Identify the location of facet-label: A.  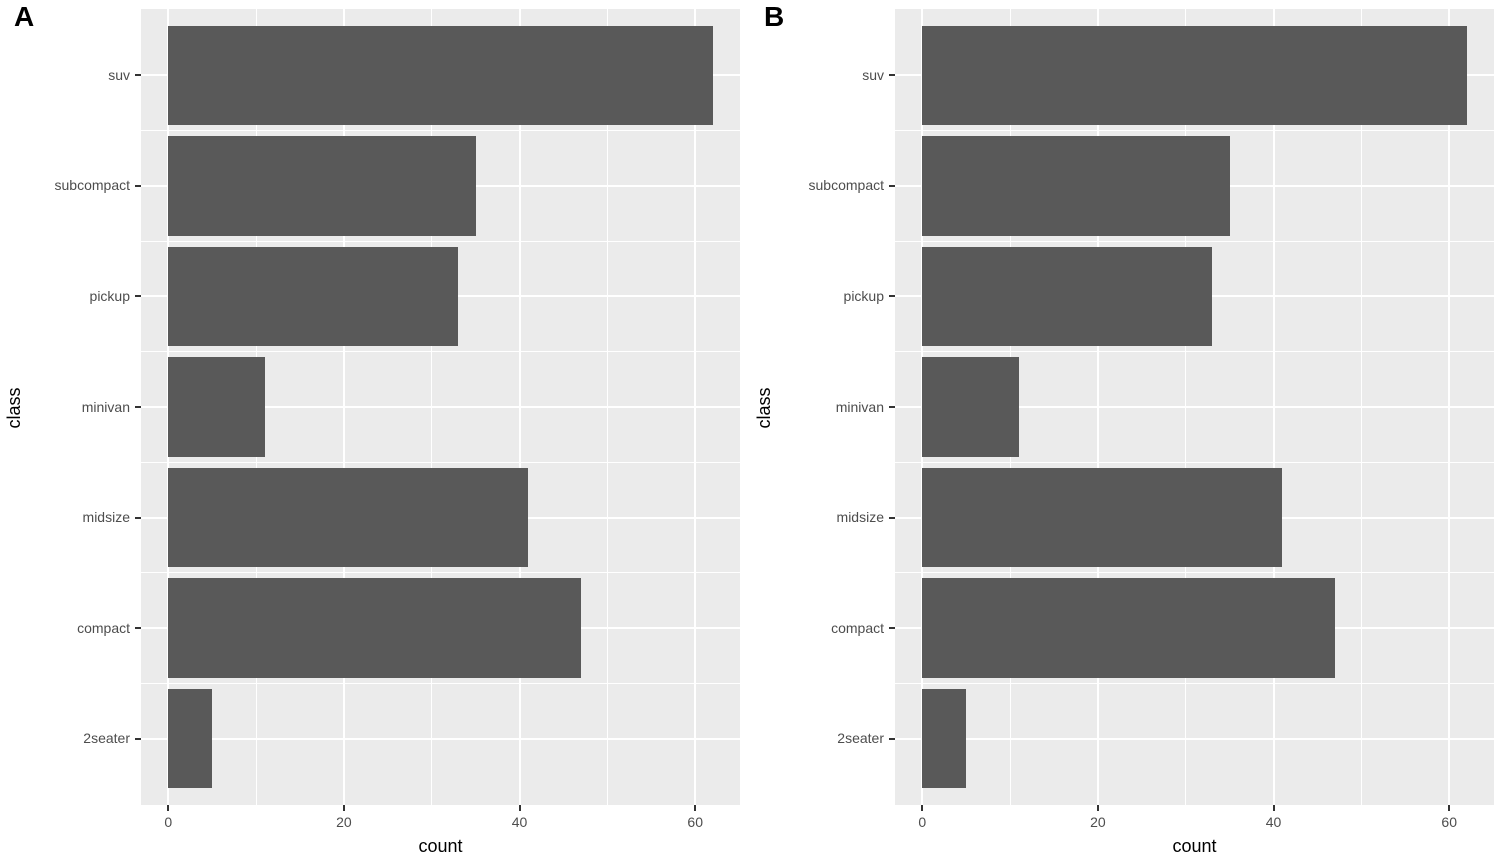
(24, 16).